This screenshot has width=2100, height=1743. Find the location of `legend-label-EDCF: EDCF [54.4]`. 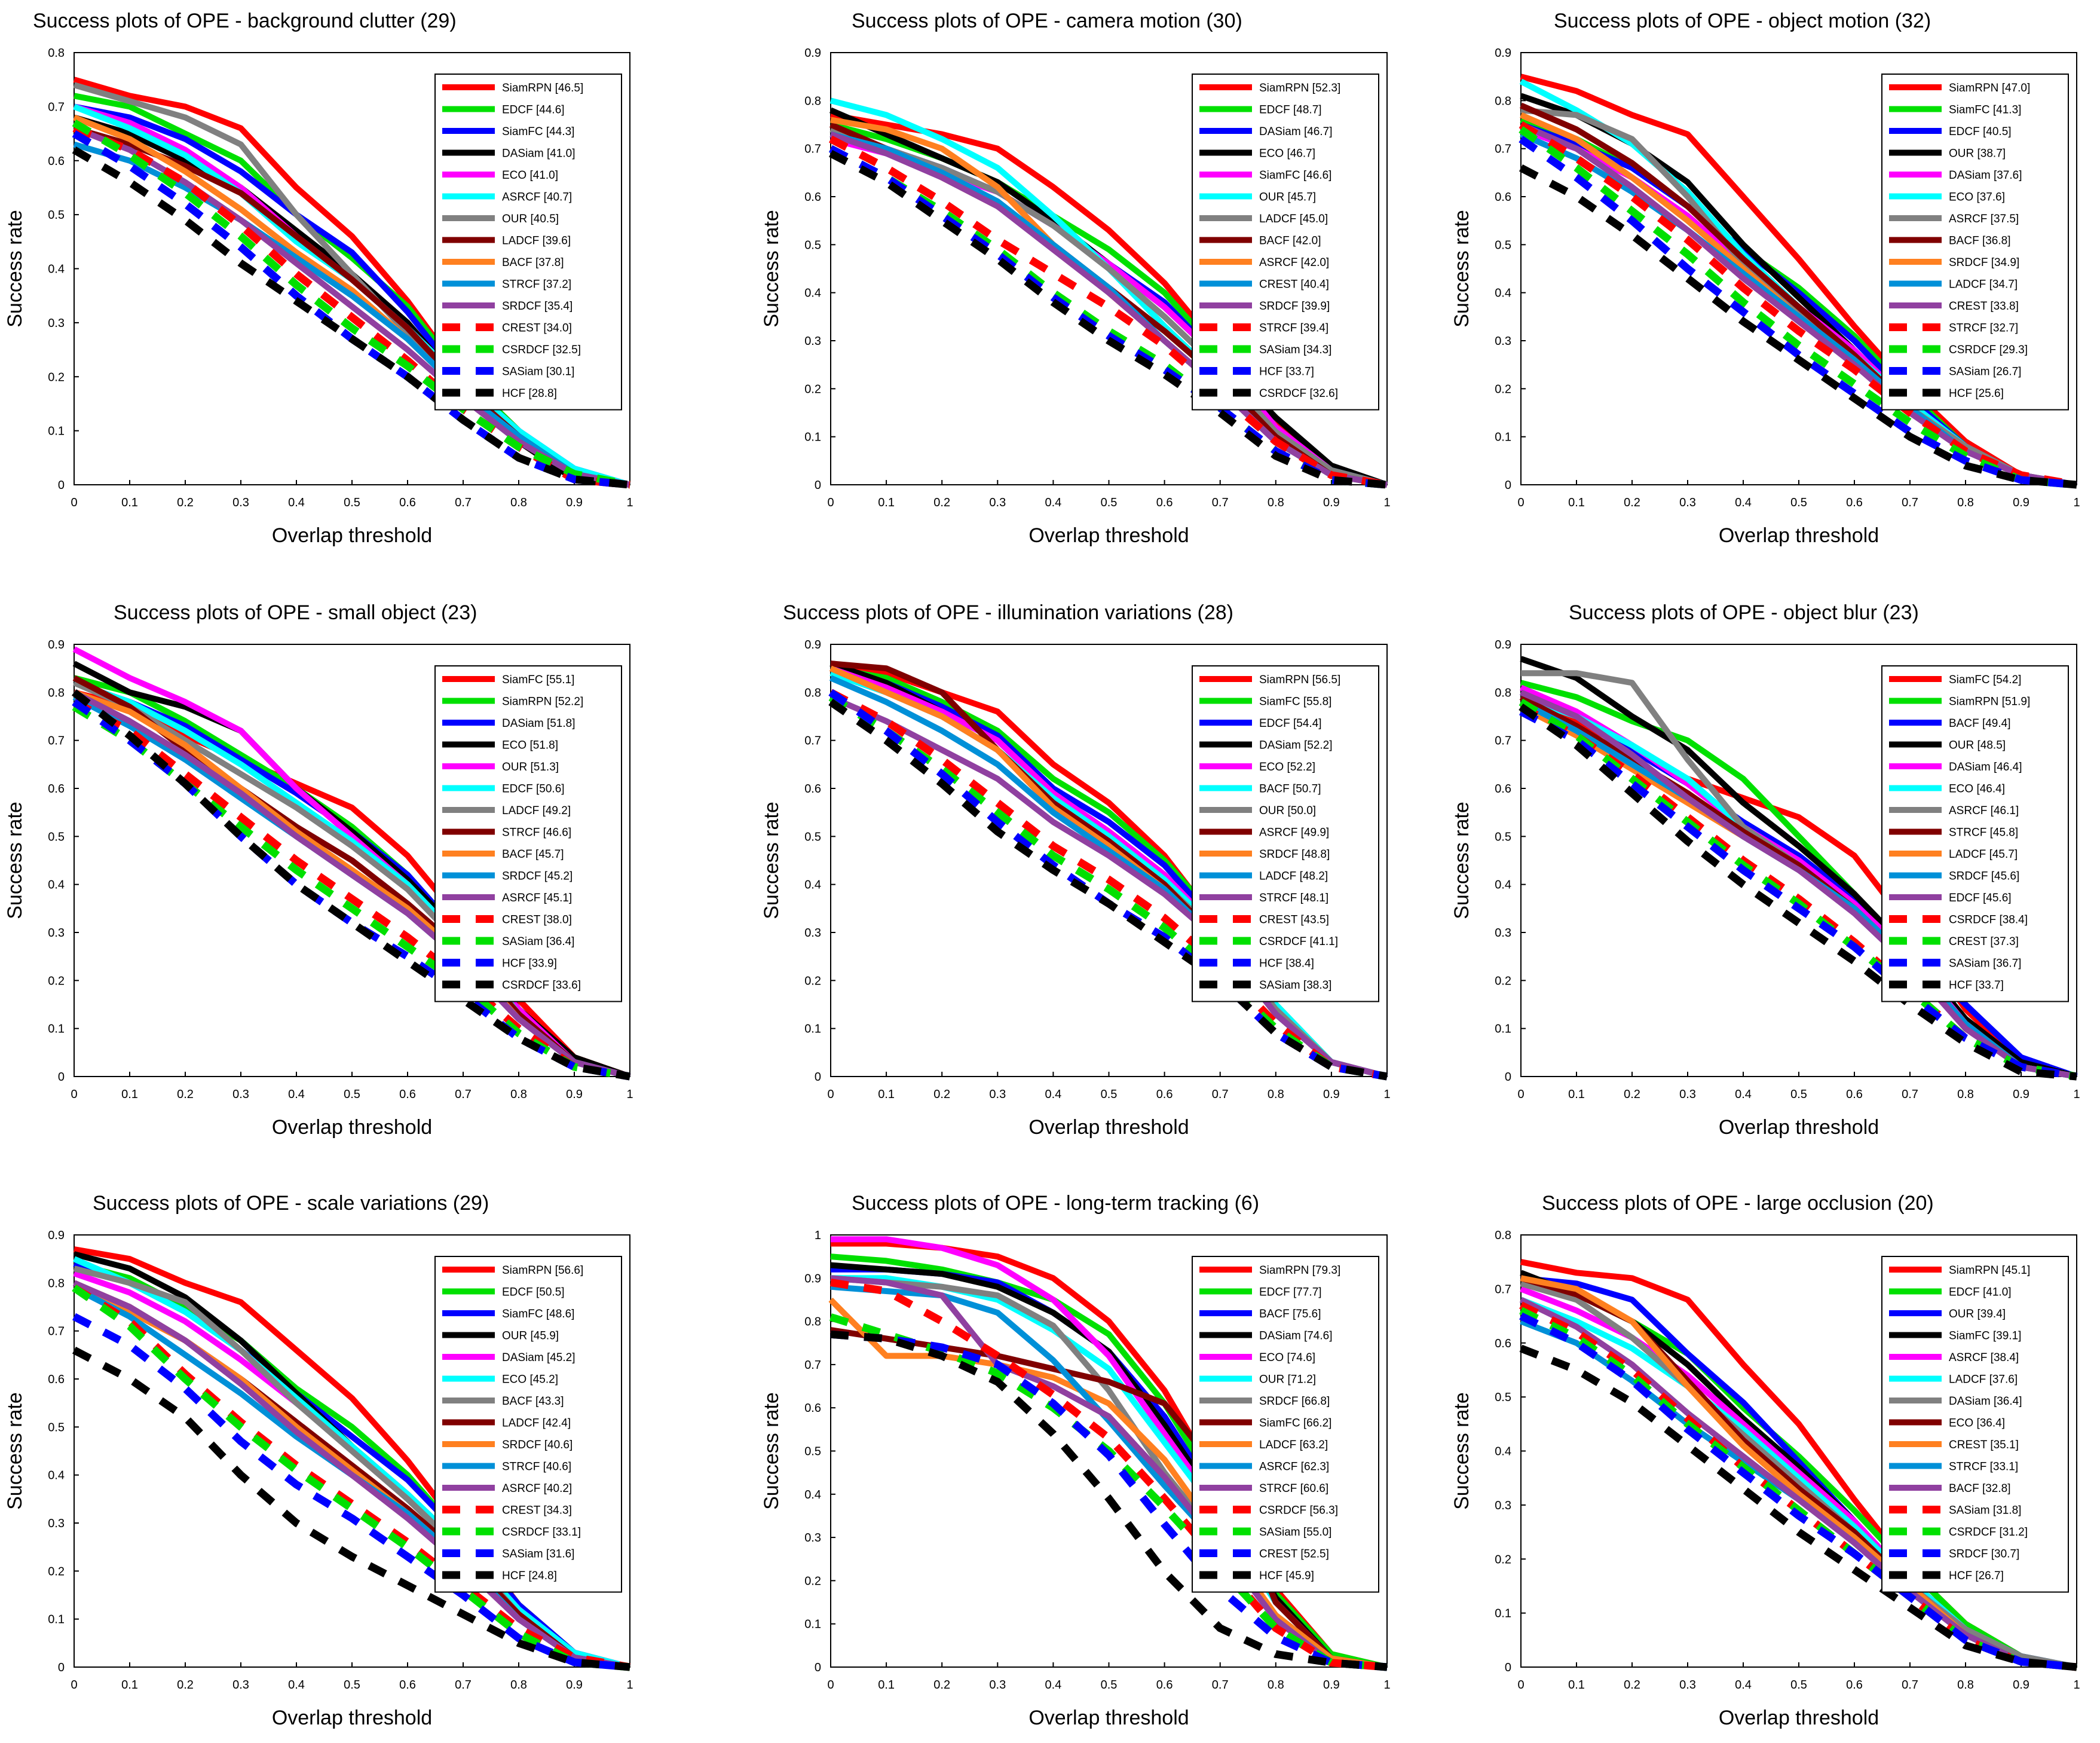

legend-label-EDCF: EDCF [54.4] is located at coordinates (1290, 724).